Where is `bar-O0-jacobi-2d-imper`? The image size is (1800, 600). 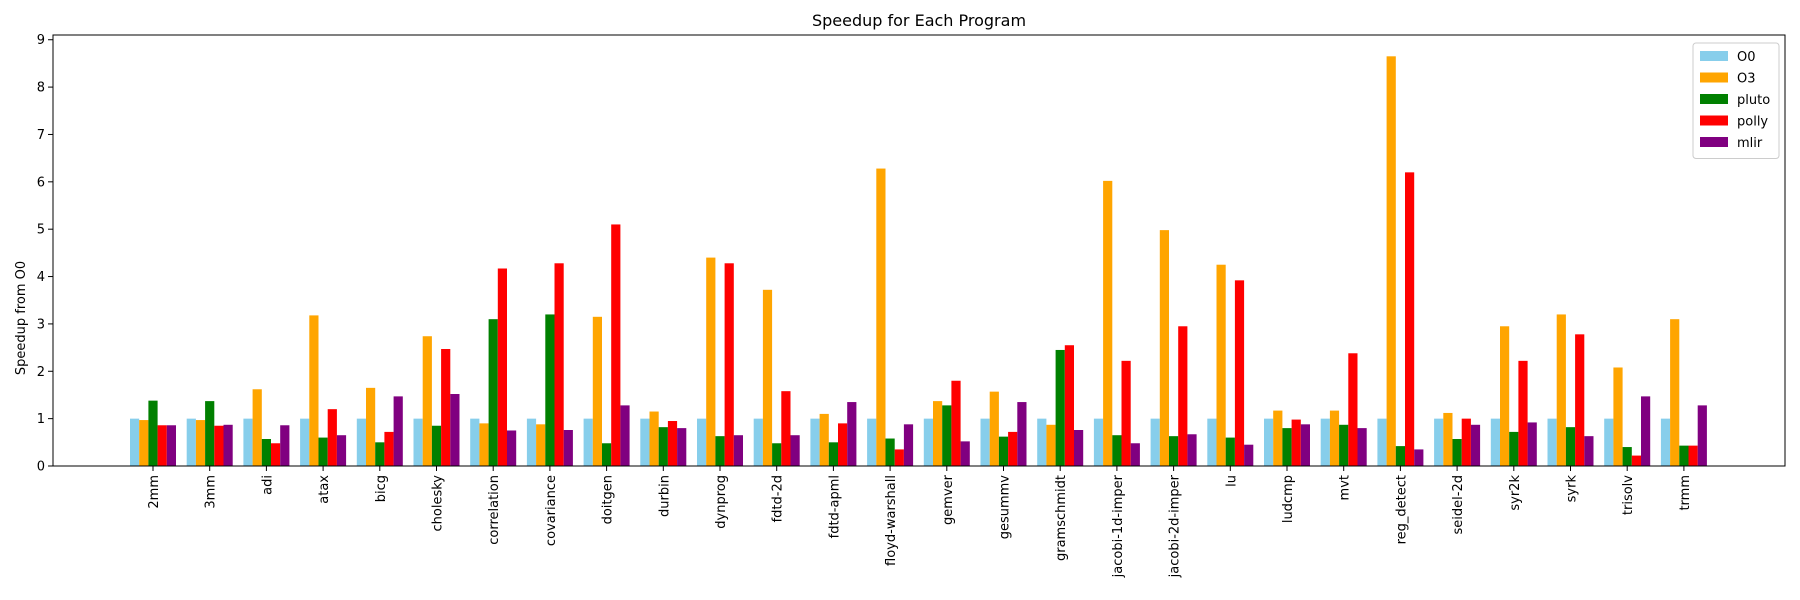 bar-O0-jacobi-2d-imper is located at coordinates (1155, 442).